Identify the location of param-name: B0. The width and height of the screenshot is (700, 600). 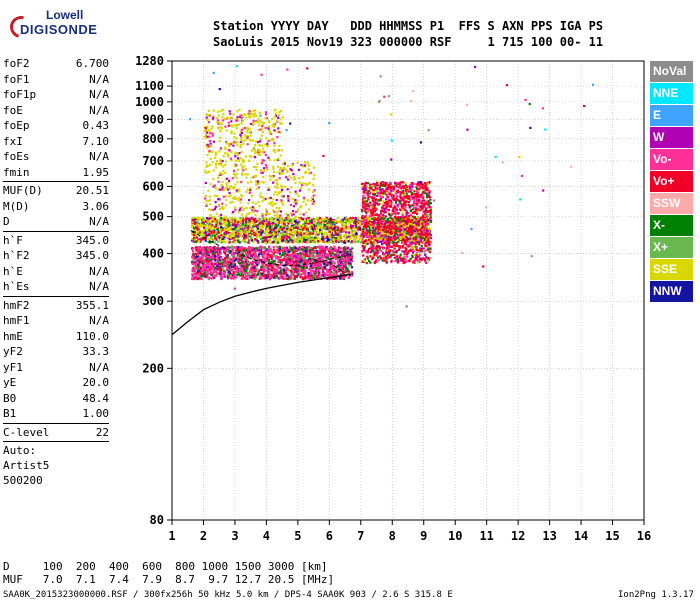
(10, 398).